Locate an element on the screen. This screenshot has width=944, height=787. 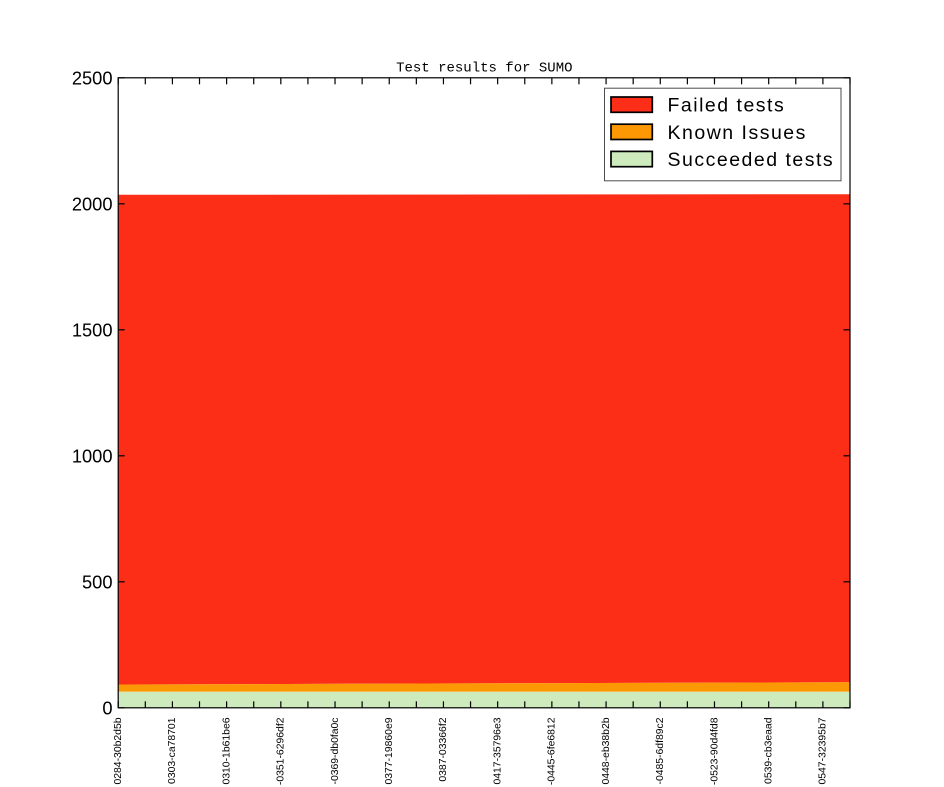
svg-text: -0351-6296df2 is located at coordinates (281, 751).